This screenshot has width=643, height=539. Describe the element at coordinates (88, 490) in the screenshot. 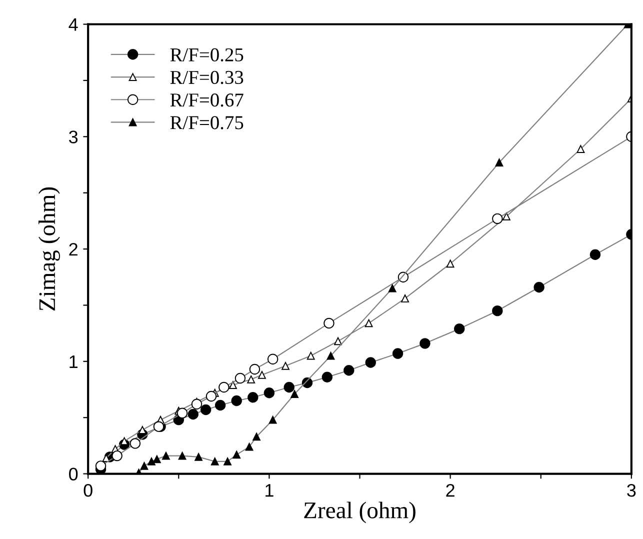

I see `x-tick-label: 0` at that location.